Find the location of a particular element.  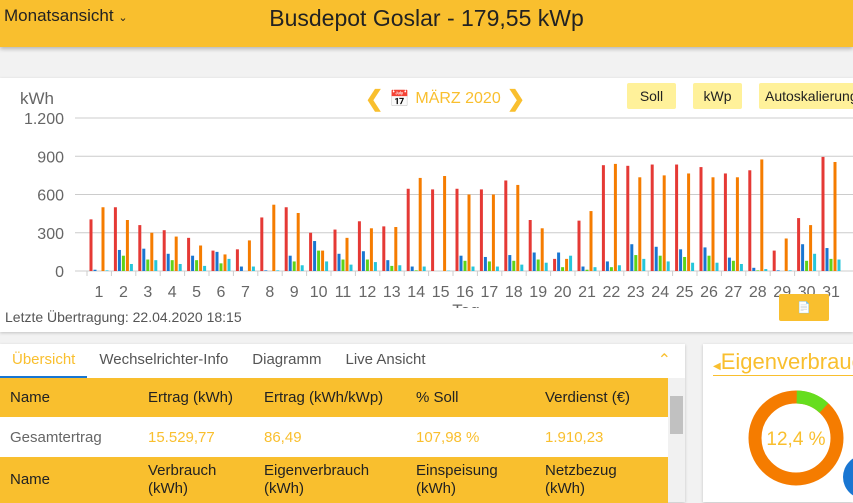

scrollbar-thumb is located at coordinates (676, 415).